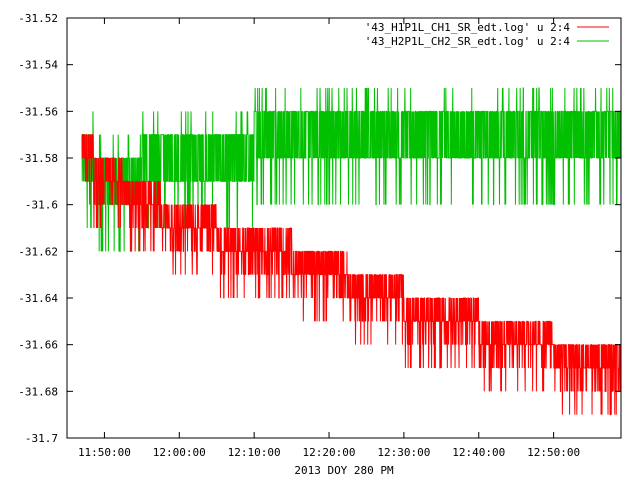  I want to click on y-tick-label: -31.7, so click(41, 438).